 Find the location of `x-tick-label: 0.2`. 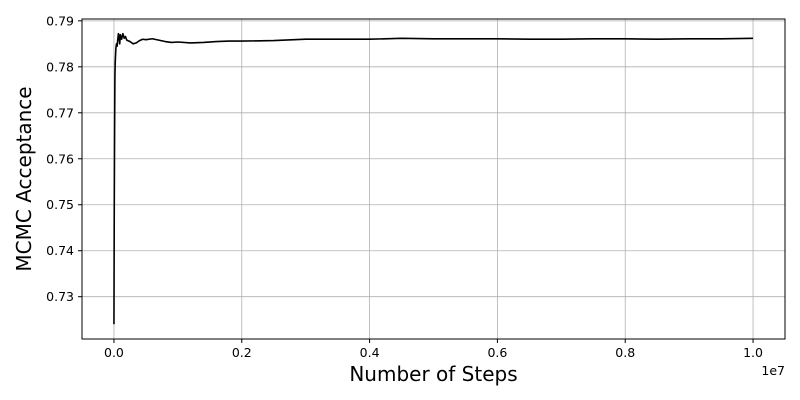

x-tick-label: 0.2 is located at coordinates (242, 352).